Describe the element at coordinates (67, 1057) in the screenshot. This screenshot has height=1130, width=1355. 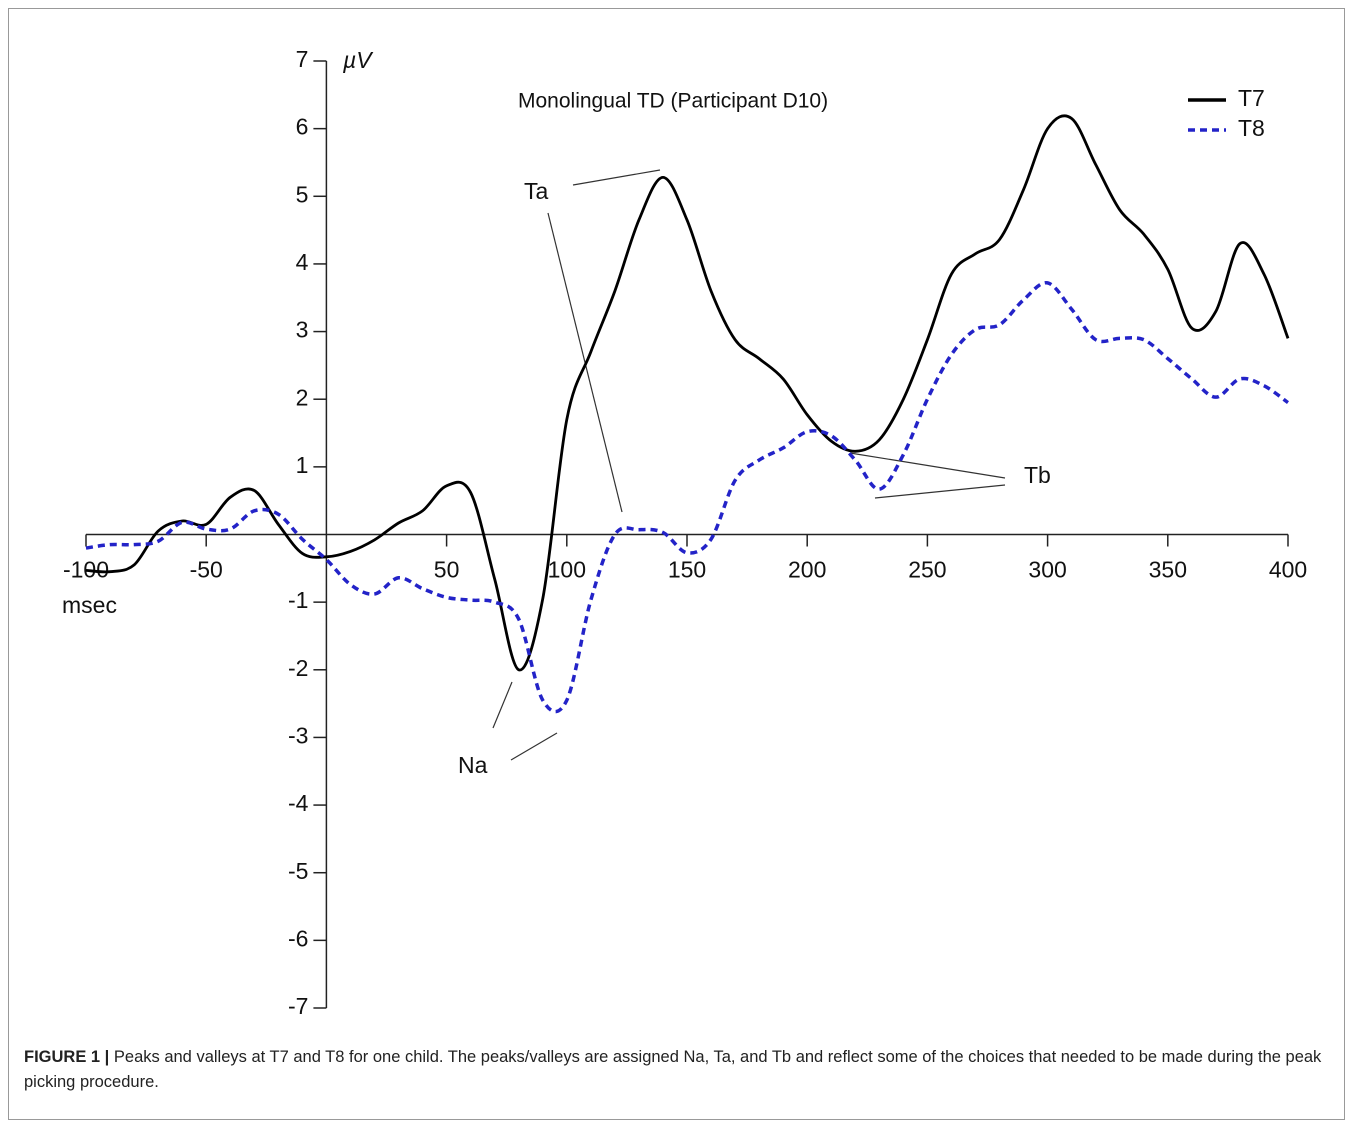
I see `caption-label: FIGURE 1 |` at that location.